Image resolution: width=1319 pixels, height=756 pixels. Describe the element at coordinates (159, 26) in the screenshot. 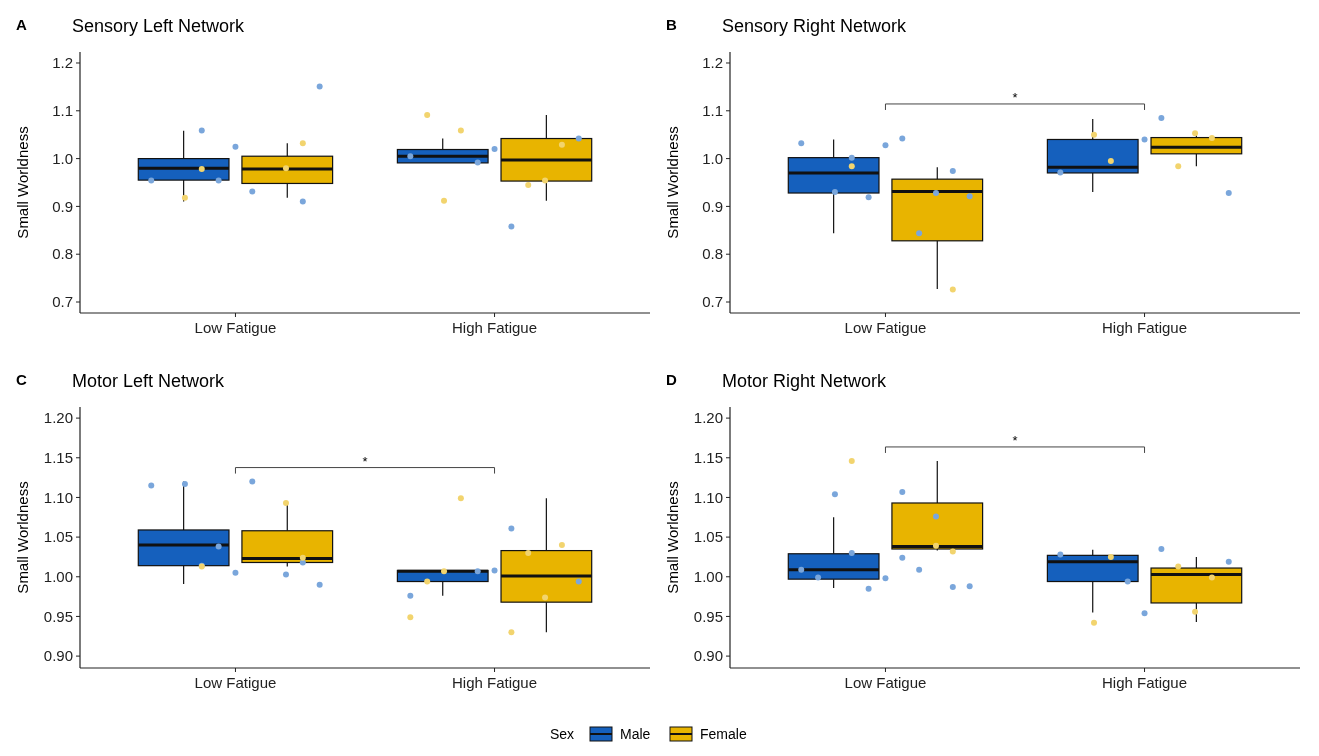

I see `chart-title: Sensory Left Network` at that location.